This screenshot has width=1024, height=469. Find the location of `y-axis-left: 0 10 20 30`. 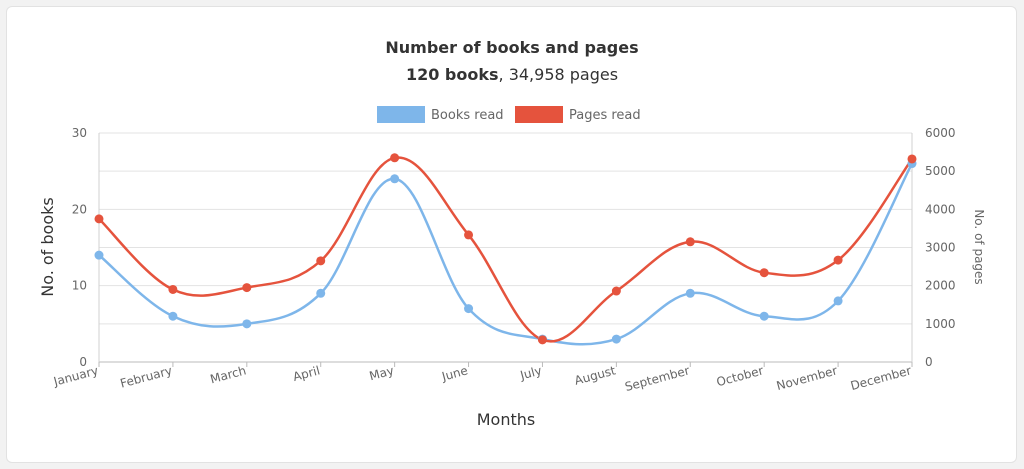

y-axis-left: 0 10 20 30 is located at coordinates (79, 247).